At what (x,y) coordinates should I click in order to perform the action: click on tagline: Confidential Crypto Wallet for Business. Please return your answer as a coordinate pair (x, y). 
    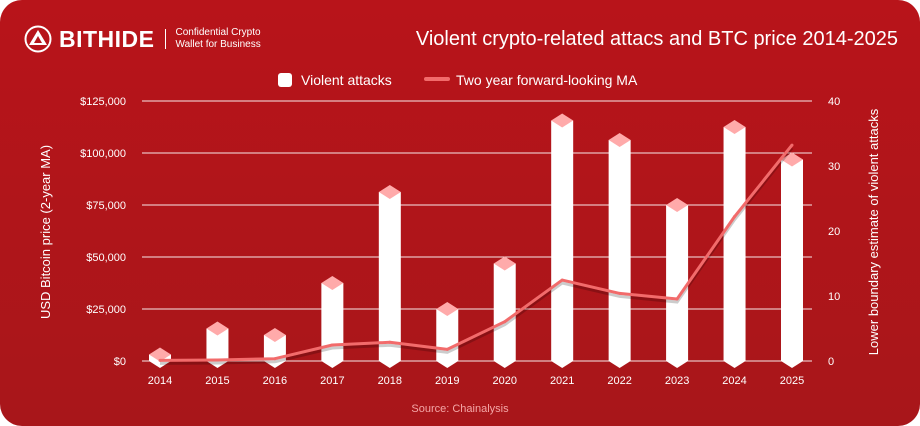
    Looking at the image, I should click on (218, 39).